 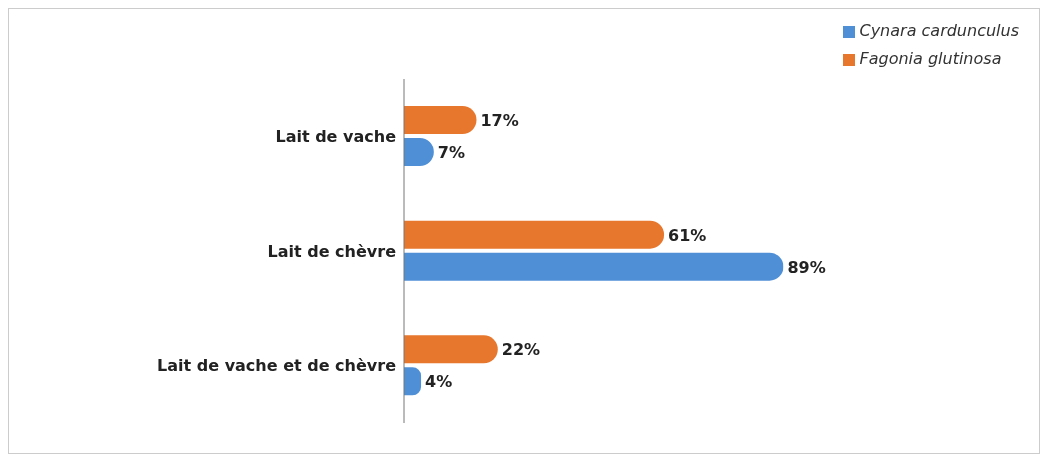 What do you see at coordinates (806, 267) in the screenshot?
I see `data-label: 89%` at bounding box center [806, 267].